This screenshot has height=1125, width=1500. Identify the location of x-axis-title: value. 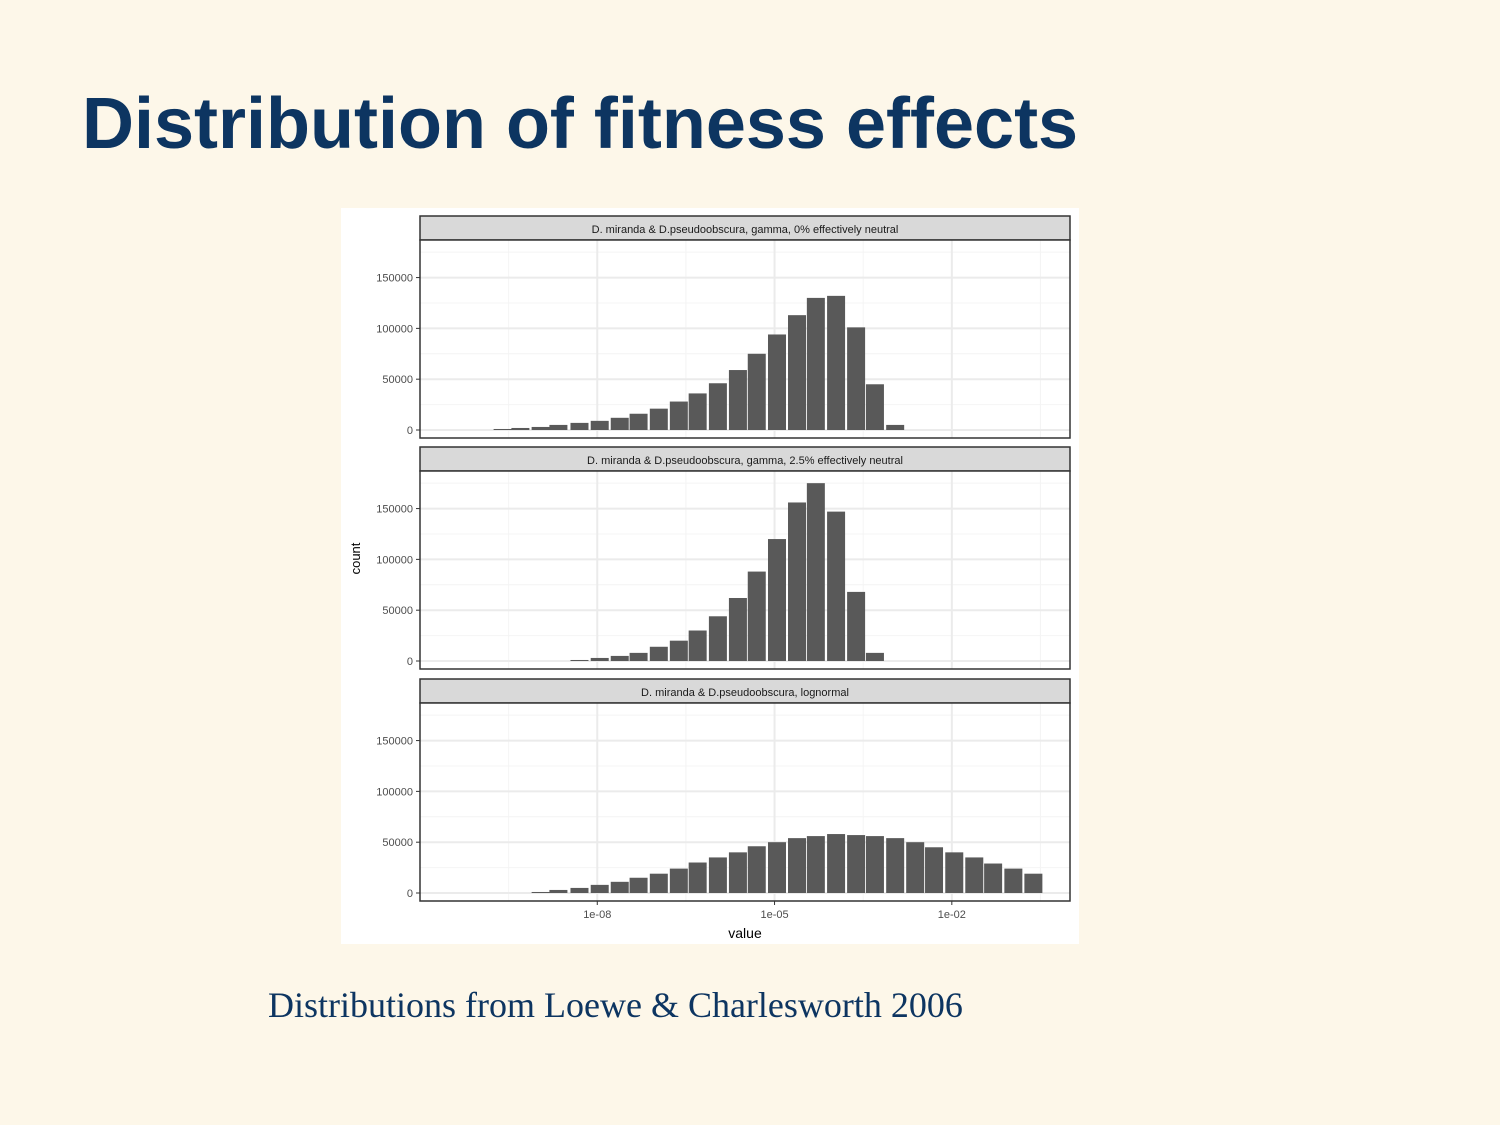
(745, 933).